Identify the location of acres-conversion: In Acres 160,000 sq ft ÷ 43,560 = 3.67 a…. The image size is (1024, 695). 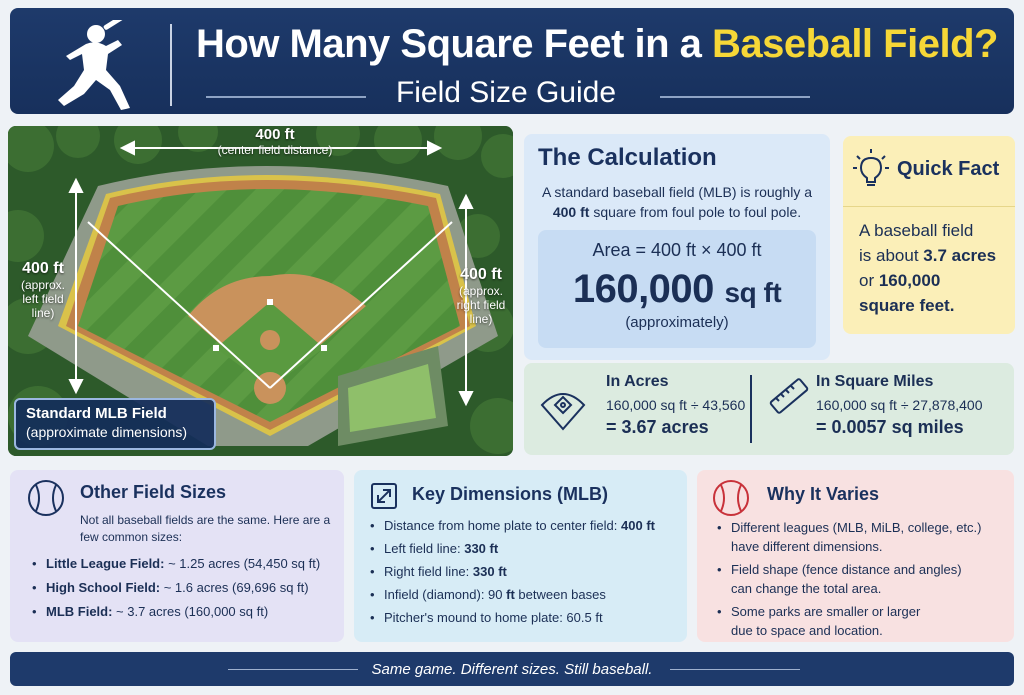
(676, 405).